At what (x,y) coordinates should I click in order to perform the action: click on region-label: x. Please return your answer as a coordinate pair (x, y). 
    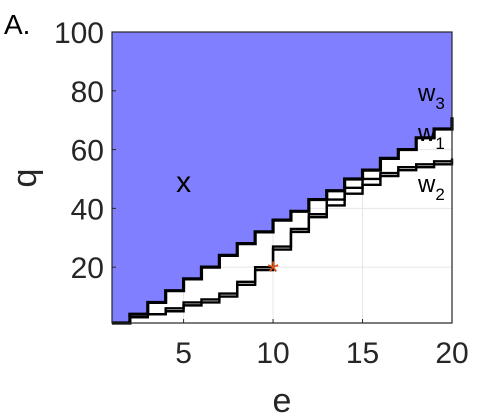
    Looking at the image, I should click on (183, 182).